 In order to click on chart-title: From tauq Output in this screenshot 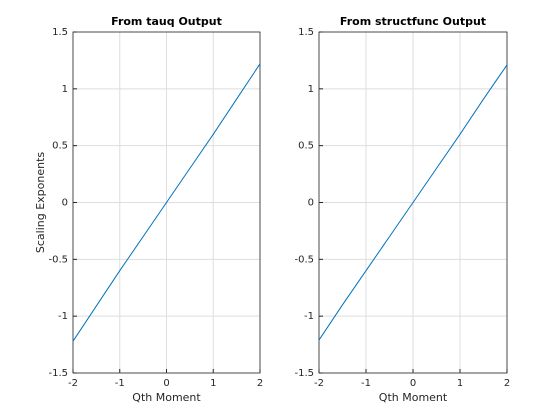, I will do `click(166, 21)`.